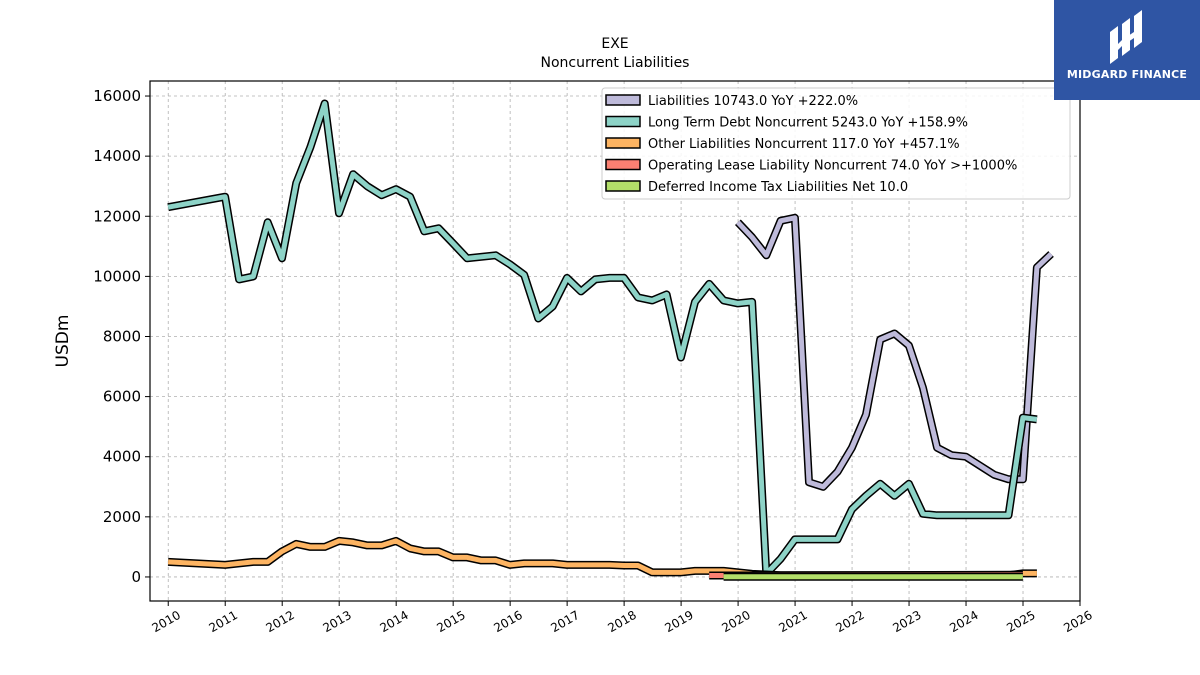 The height and width of the screenshot is (675, 1200). What do you see at coordinates (166, 621) in the screenshot?
I see `x-tick-label: 2010` at bounding box center [166, 621].